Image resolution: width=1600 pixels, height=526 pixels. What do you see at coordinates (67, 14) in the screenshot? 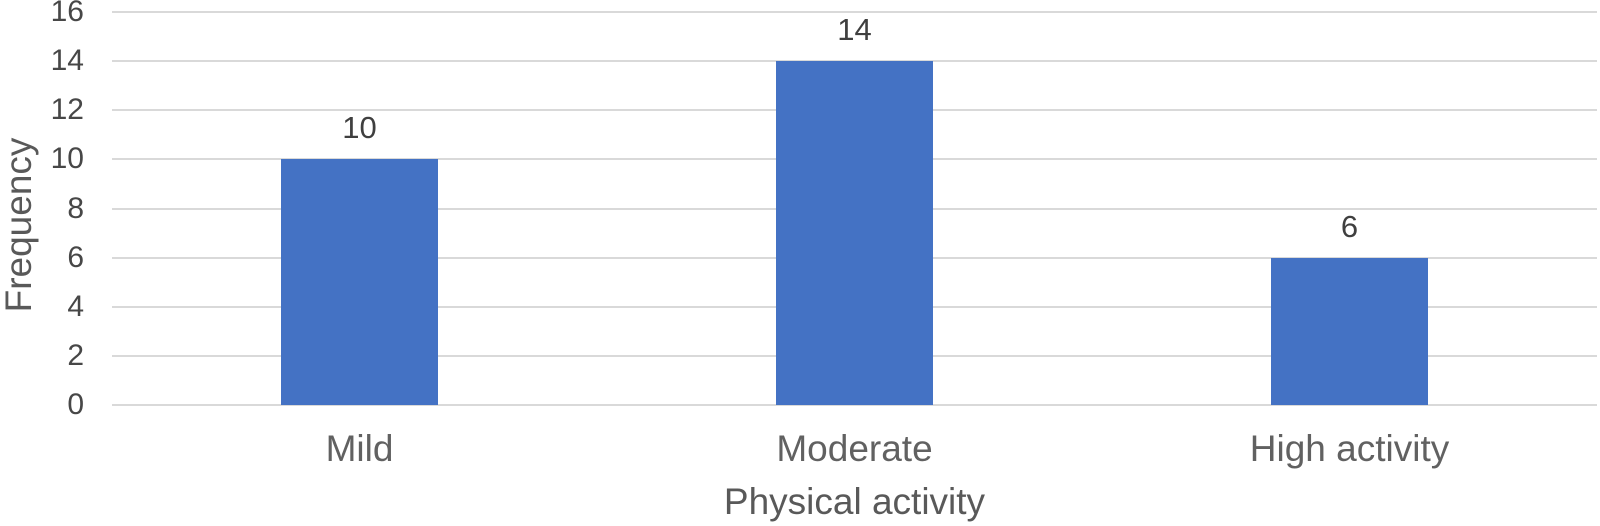
I see `y-tick-label-16: 16` at bounding box center [67, 14].